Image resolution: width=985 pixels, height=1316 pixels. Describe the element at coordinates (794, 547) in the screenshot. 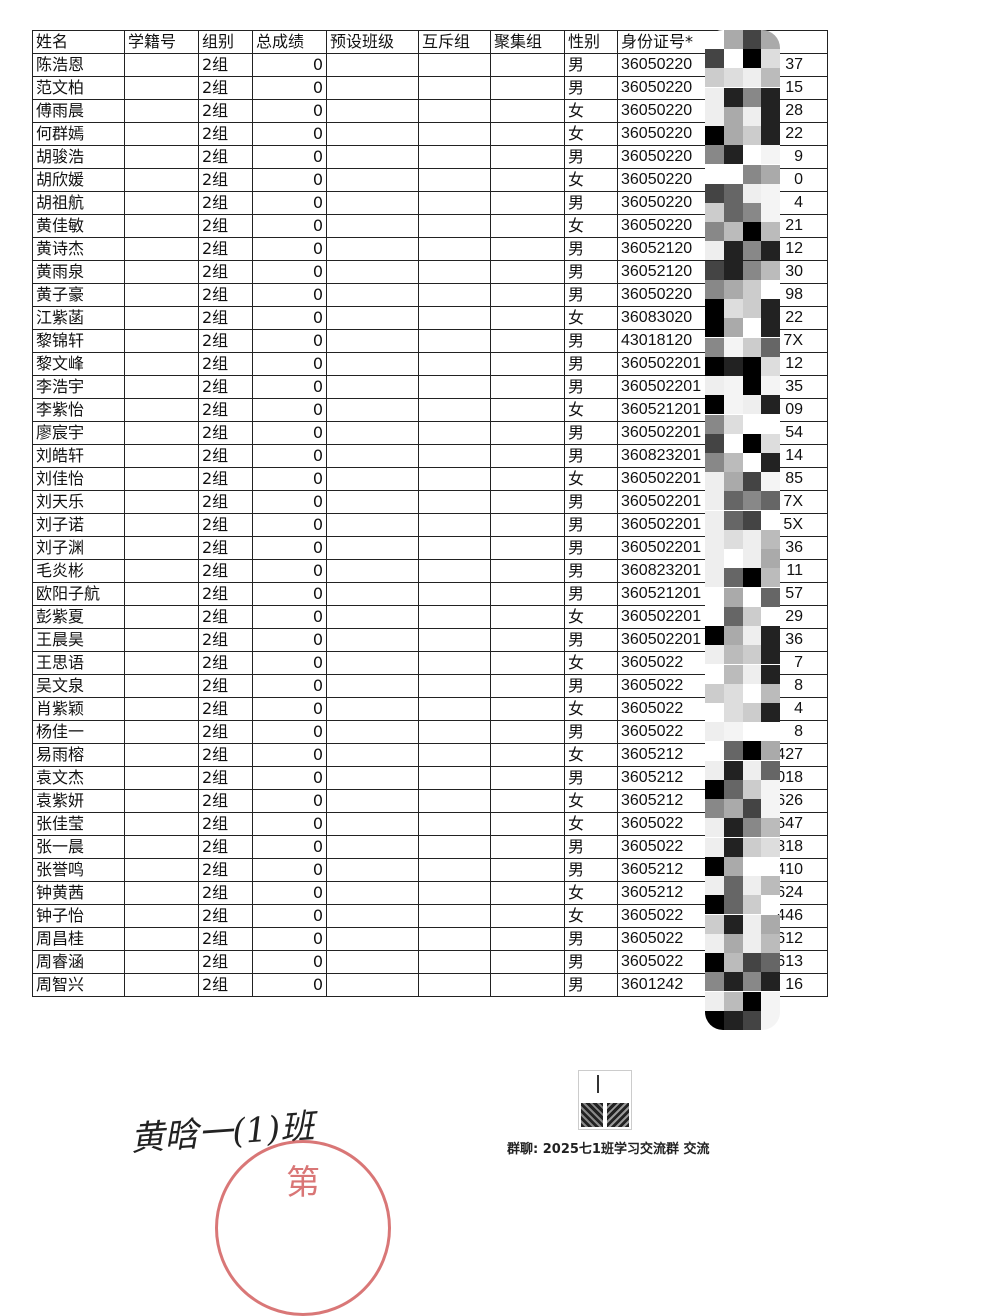

I see `id-suffix: 36` at that location.